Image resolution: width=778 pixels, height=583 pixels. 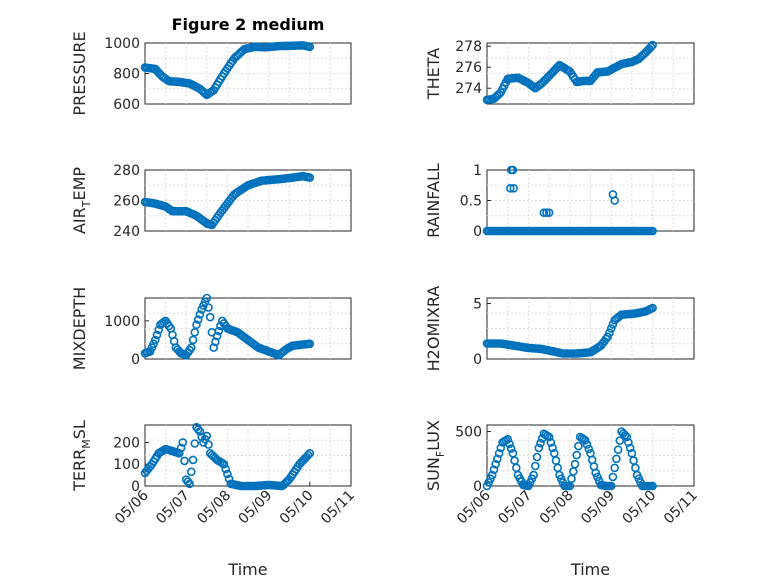 I want to click on y-tick-label: 0.5, so click(x=471, y=202).